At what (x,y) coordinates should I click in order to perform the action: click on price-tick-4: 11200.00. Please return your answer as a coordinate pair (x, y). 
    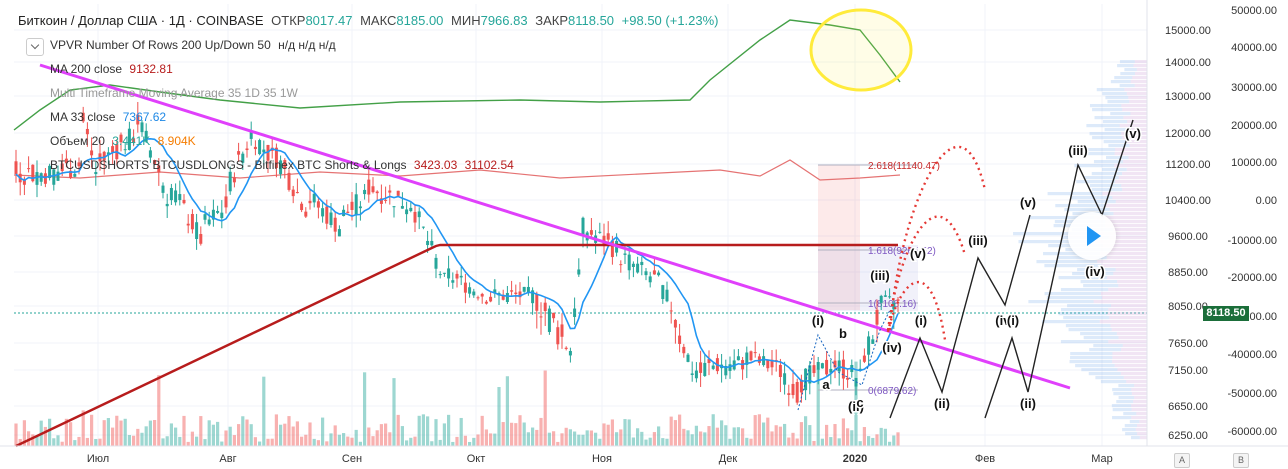
    Looking at the image, I should click on (1187, 165).